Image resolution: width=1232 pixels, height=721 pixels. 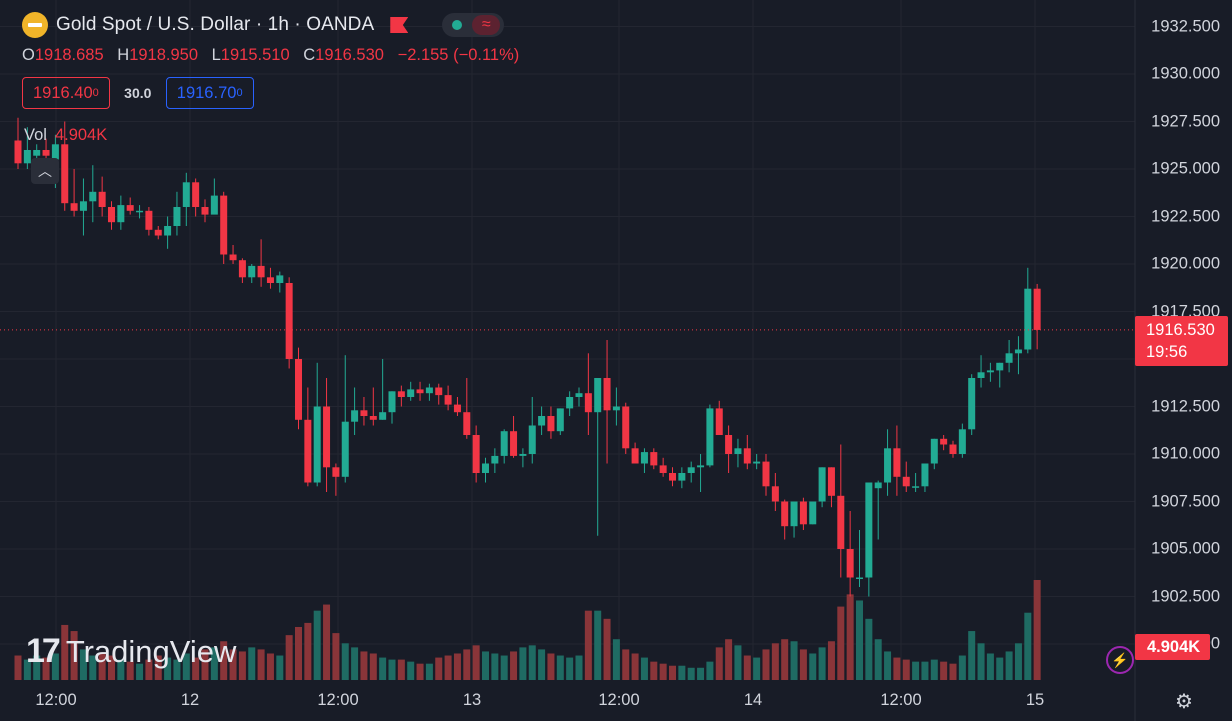 I want to click on price-tick-label: 1925.000, so click(x=1185, y=168).